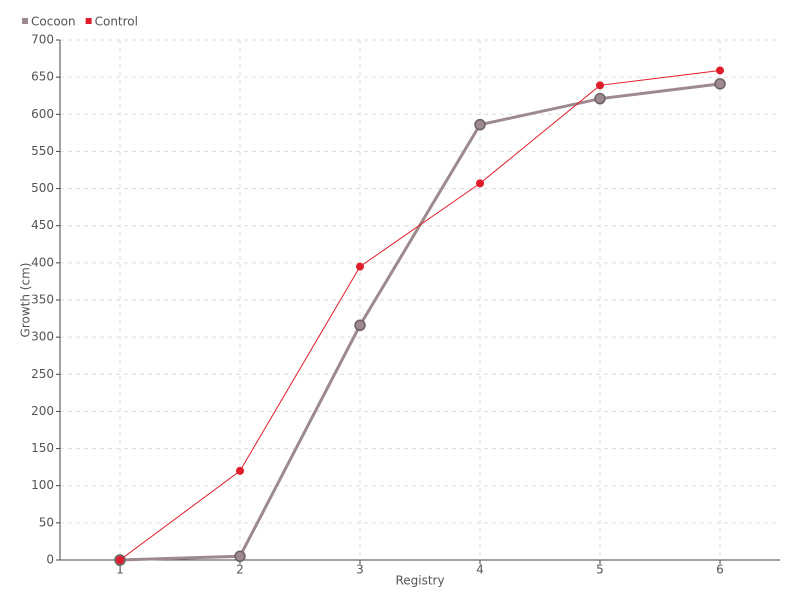 This screenshot has width=800, height=600. What do you see at coordinates (42, 374) in the screenshot?
I see `y-tick-label: 250` at bounding box center [42, 374].